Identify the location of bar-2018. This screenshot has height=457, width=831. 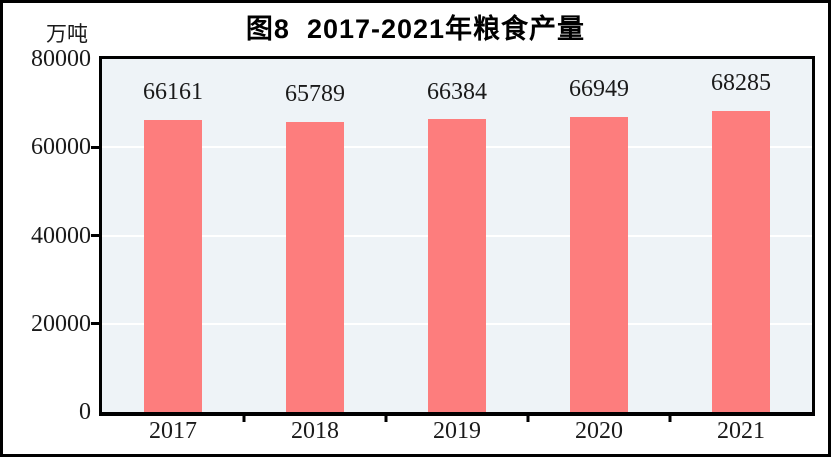
(315, 266).